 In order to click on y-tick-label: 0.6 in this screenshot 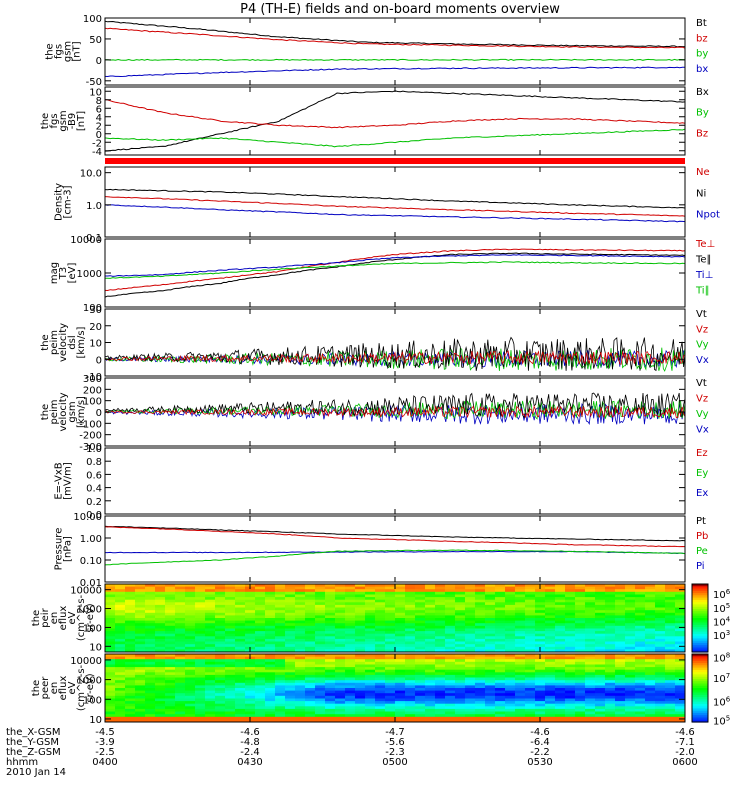, I will do `click(94, 475)`.